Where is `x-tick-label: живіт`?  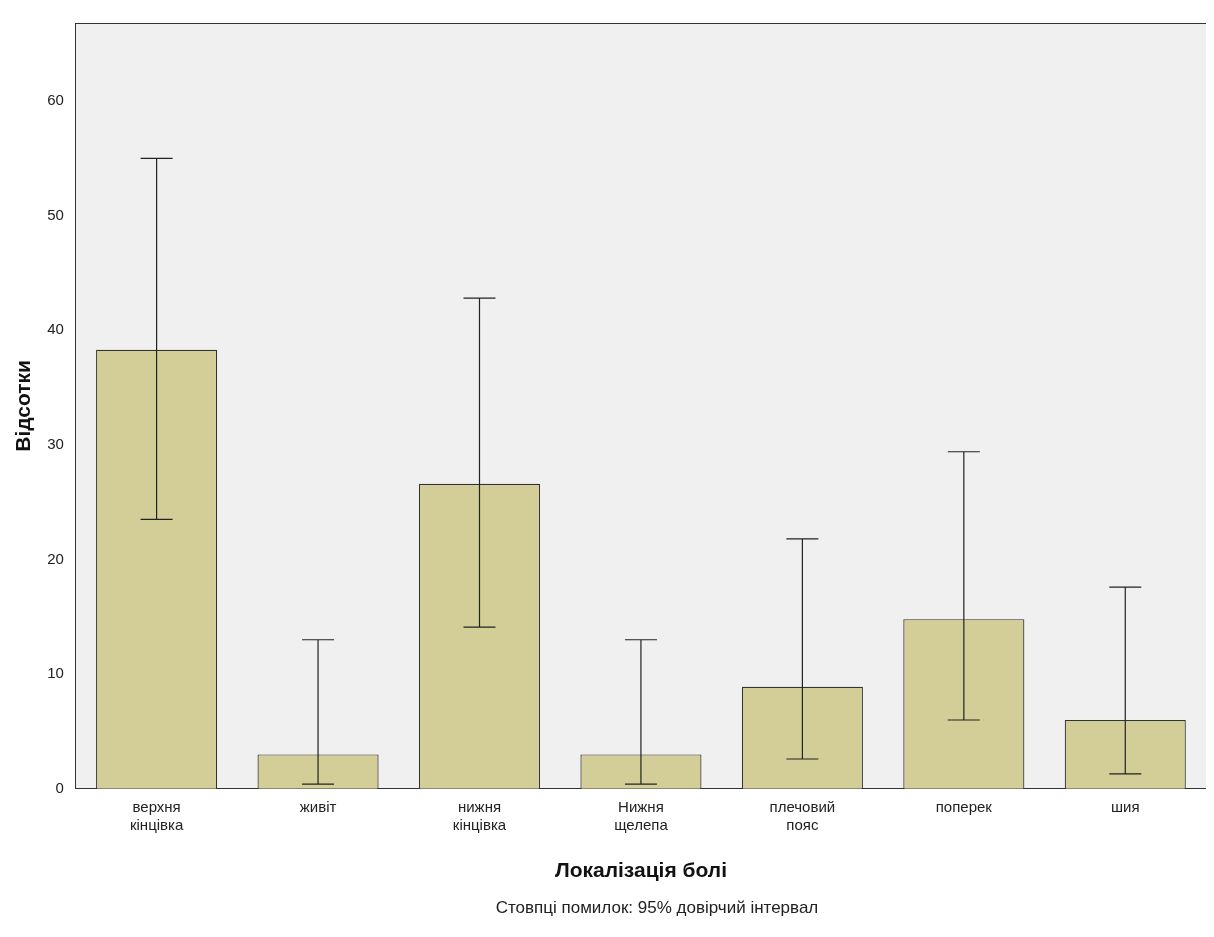
x-tick-label: живіт is located at coordinates (318, 806).